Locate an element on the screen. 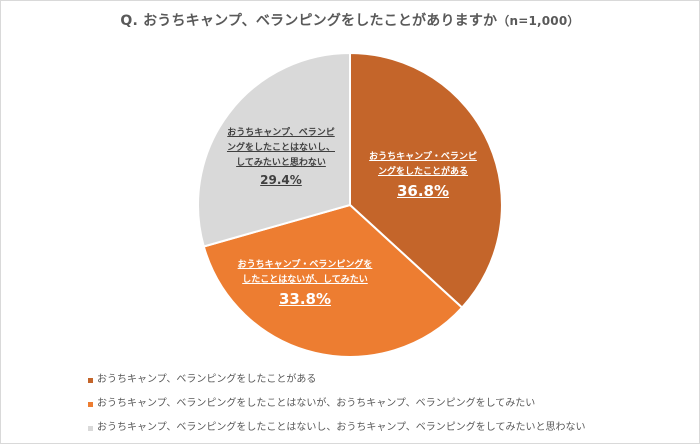 The width and height of the screenshot is (700, 445). slice-have-done is located at coordinates (426, 180).